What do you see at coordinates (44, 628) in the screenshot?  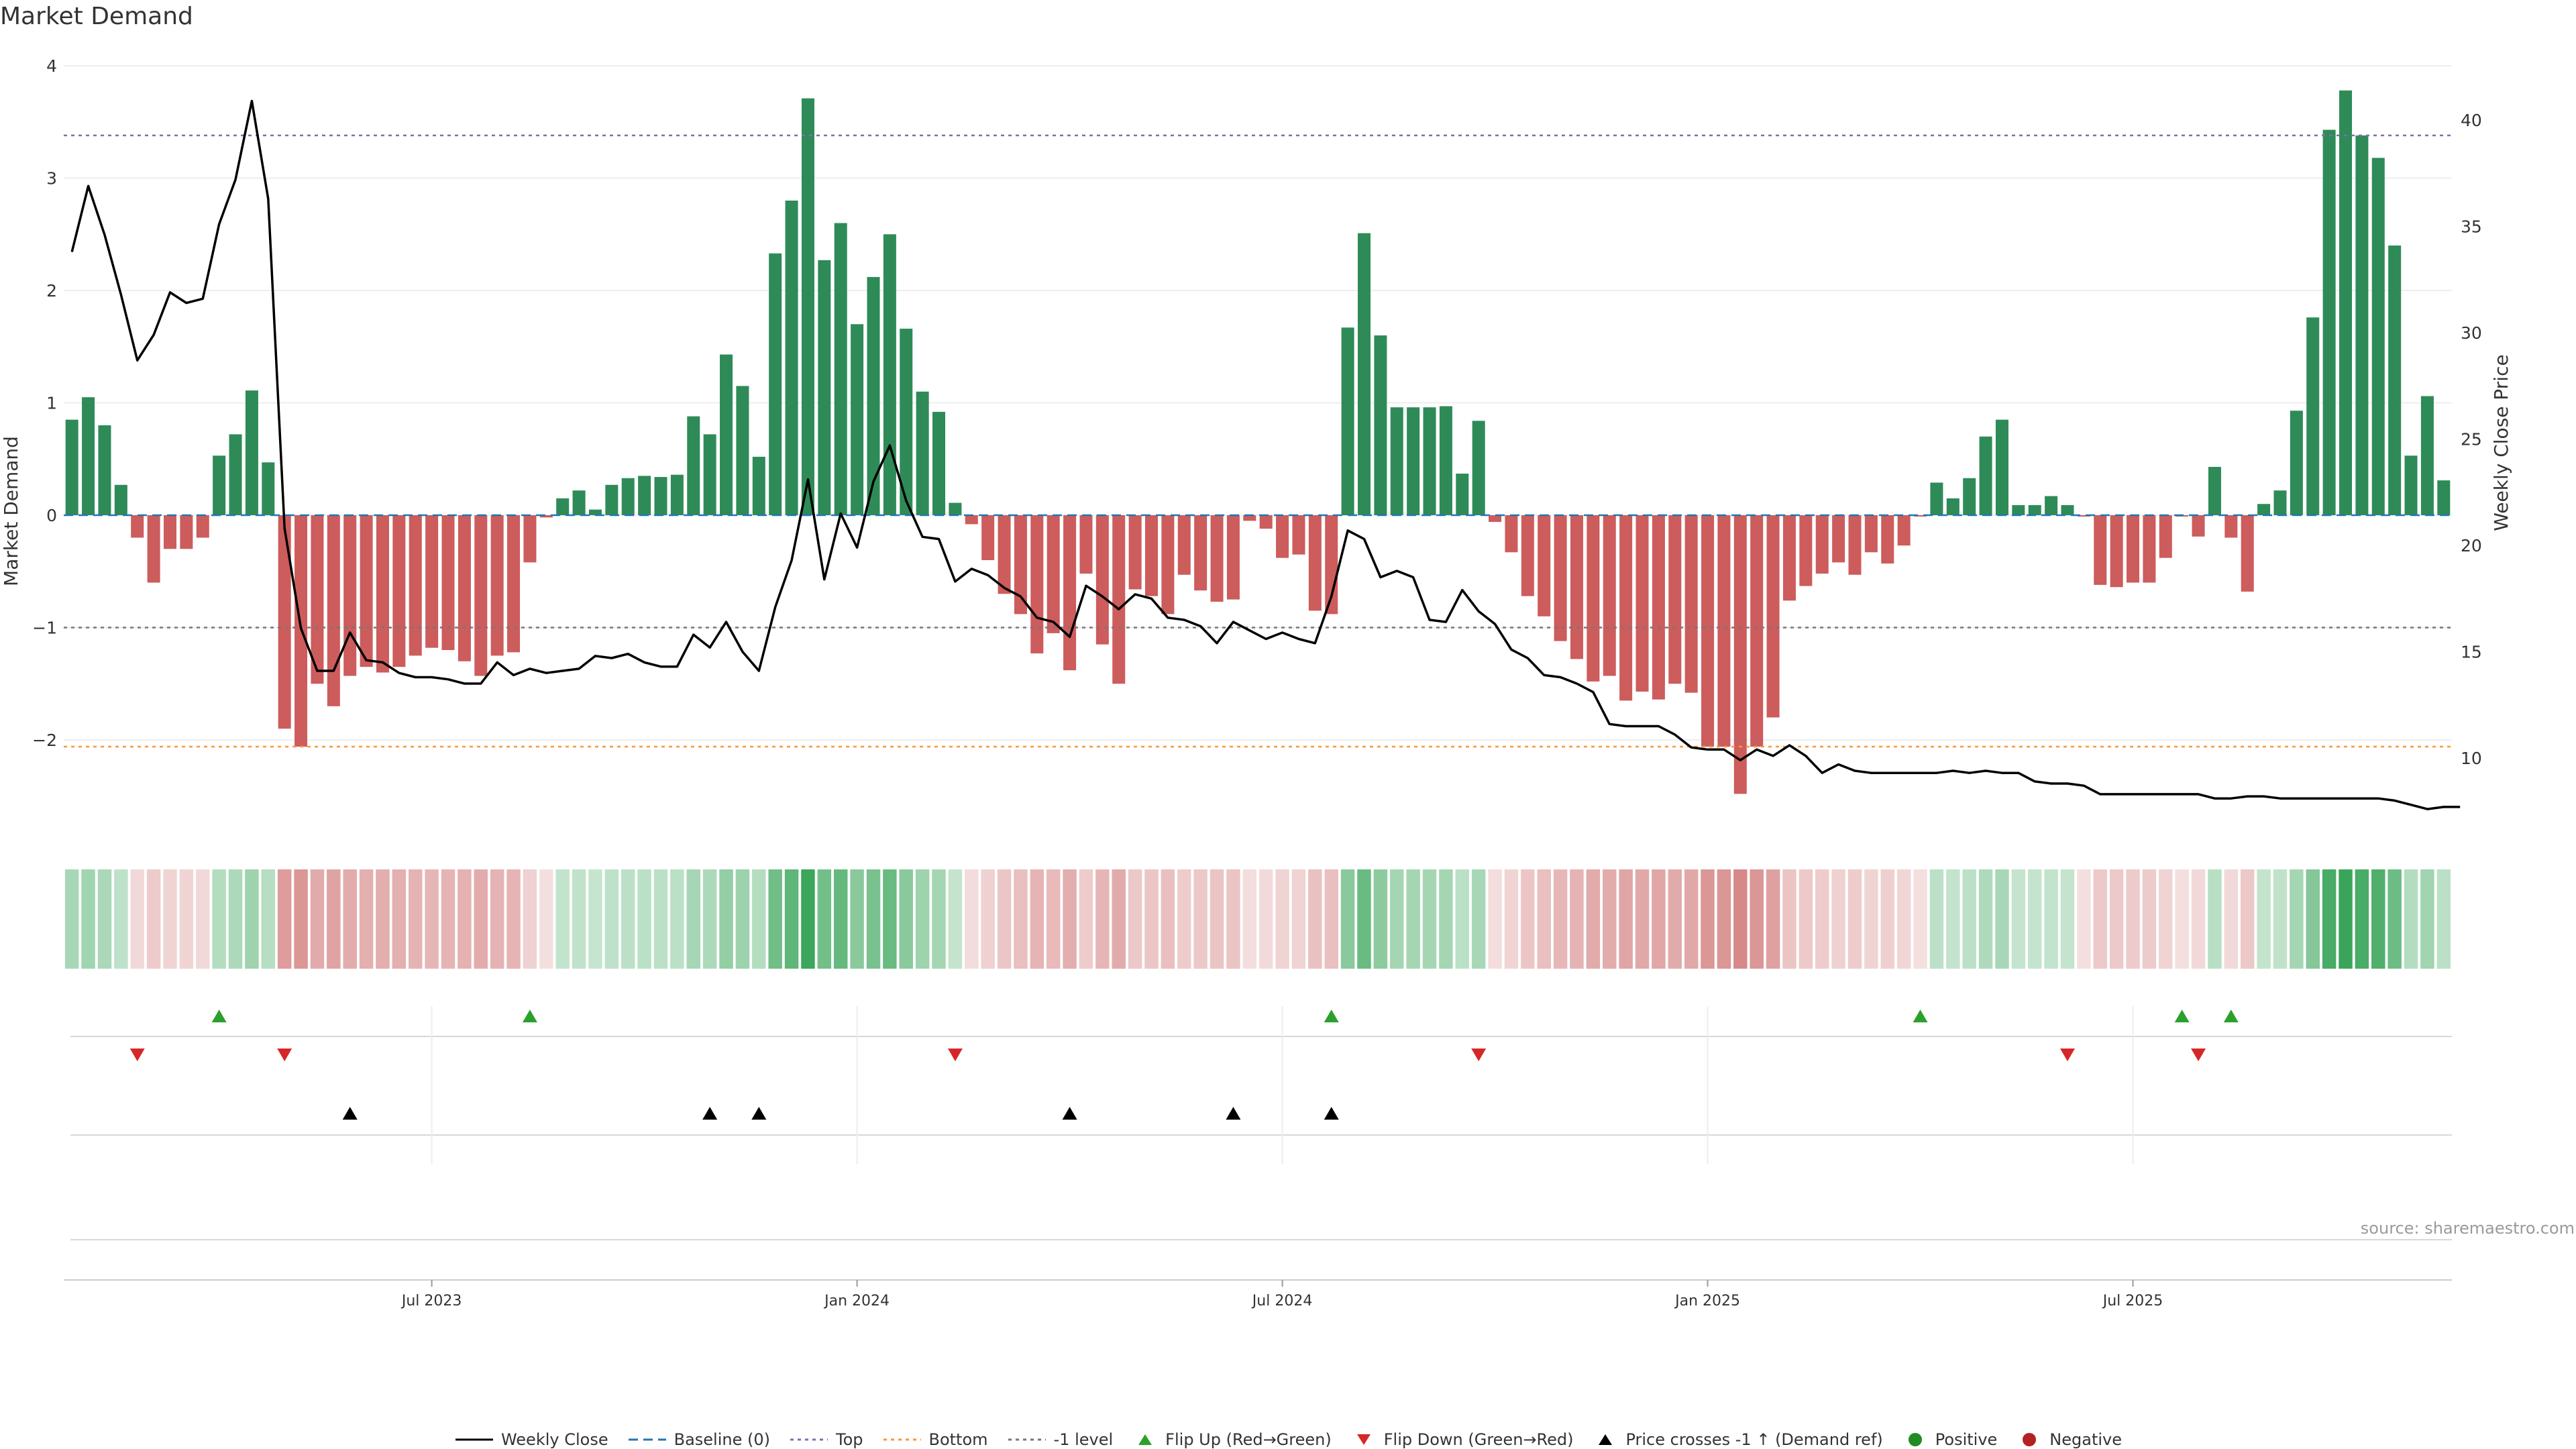 I see `y-tick-label: −1` at bounding box center [44, 628].